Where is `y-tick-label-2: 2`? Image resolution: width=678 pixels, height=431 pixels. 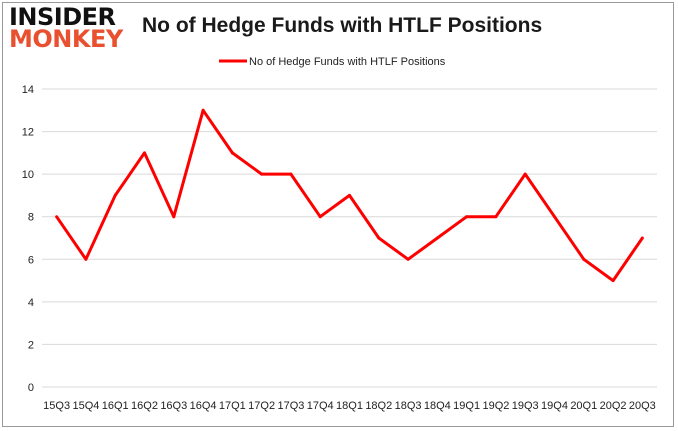
y-tick-label-2: 2 is located at coordinates (31, 345).